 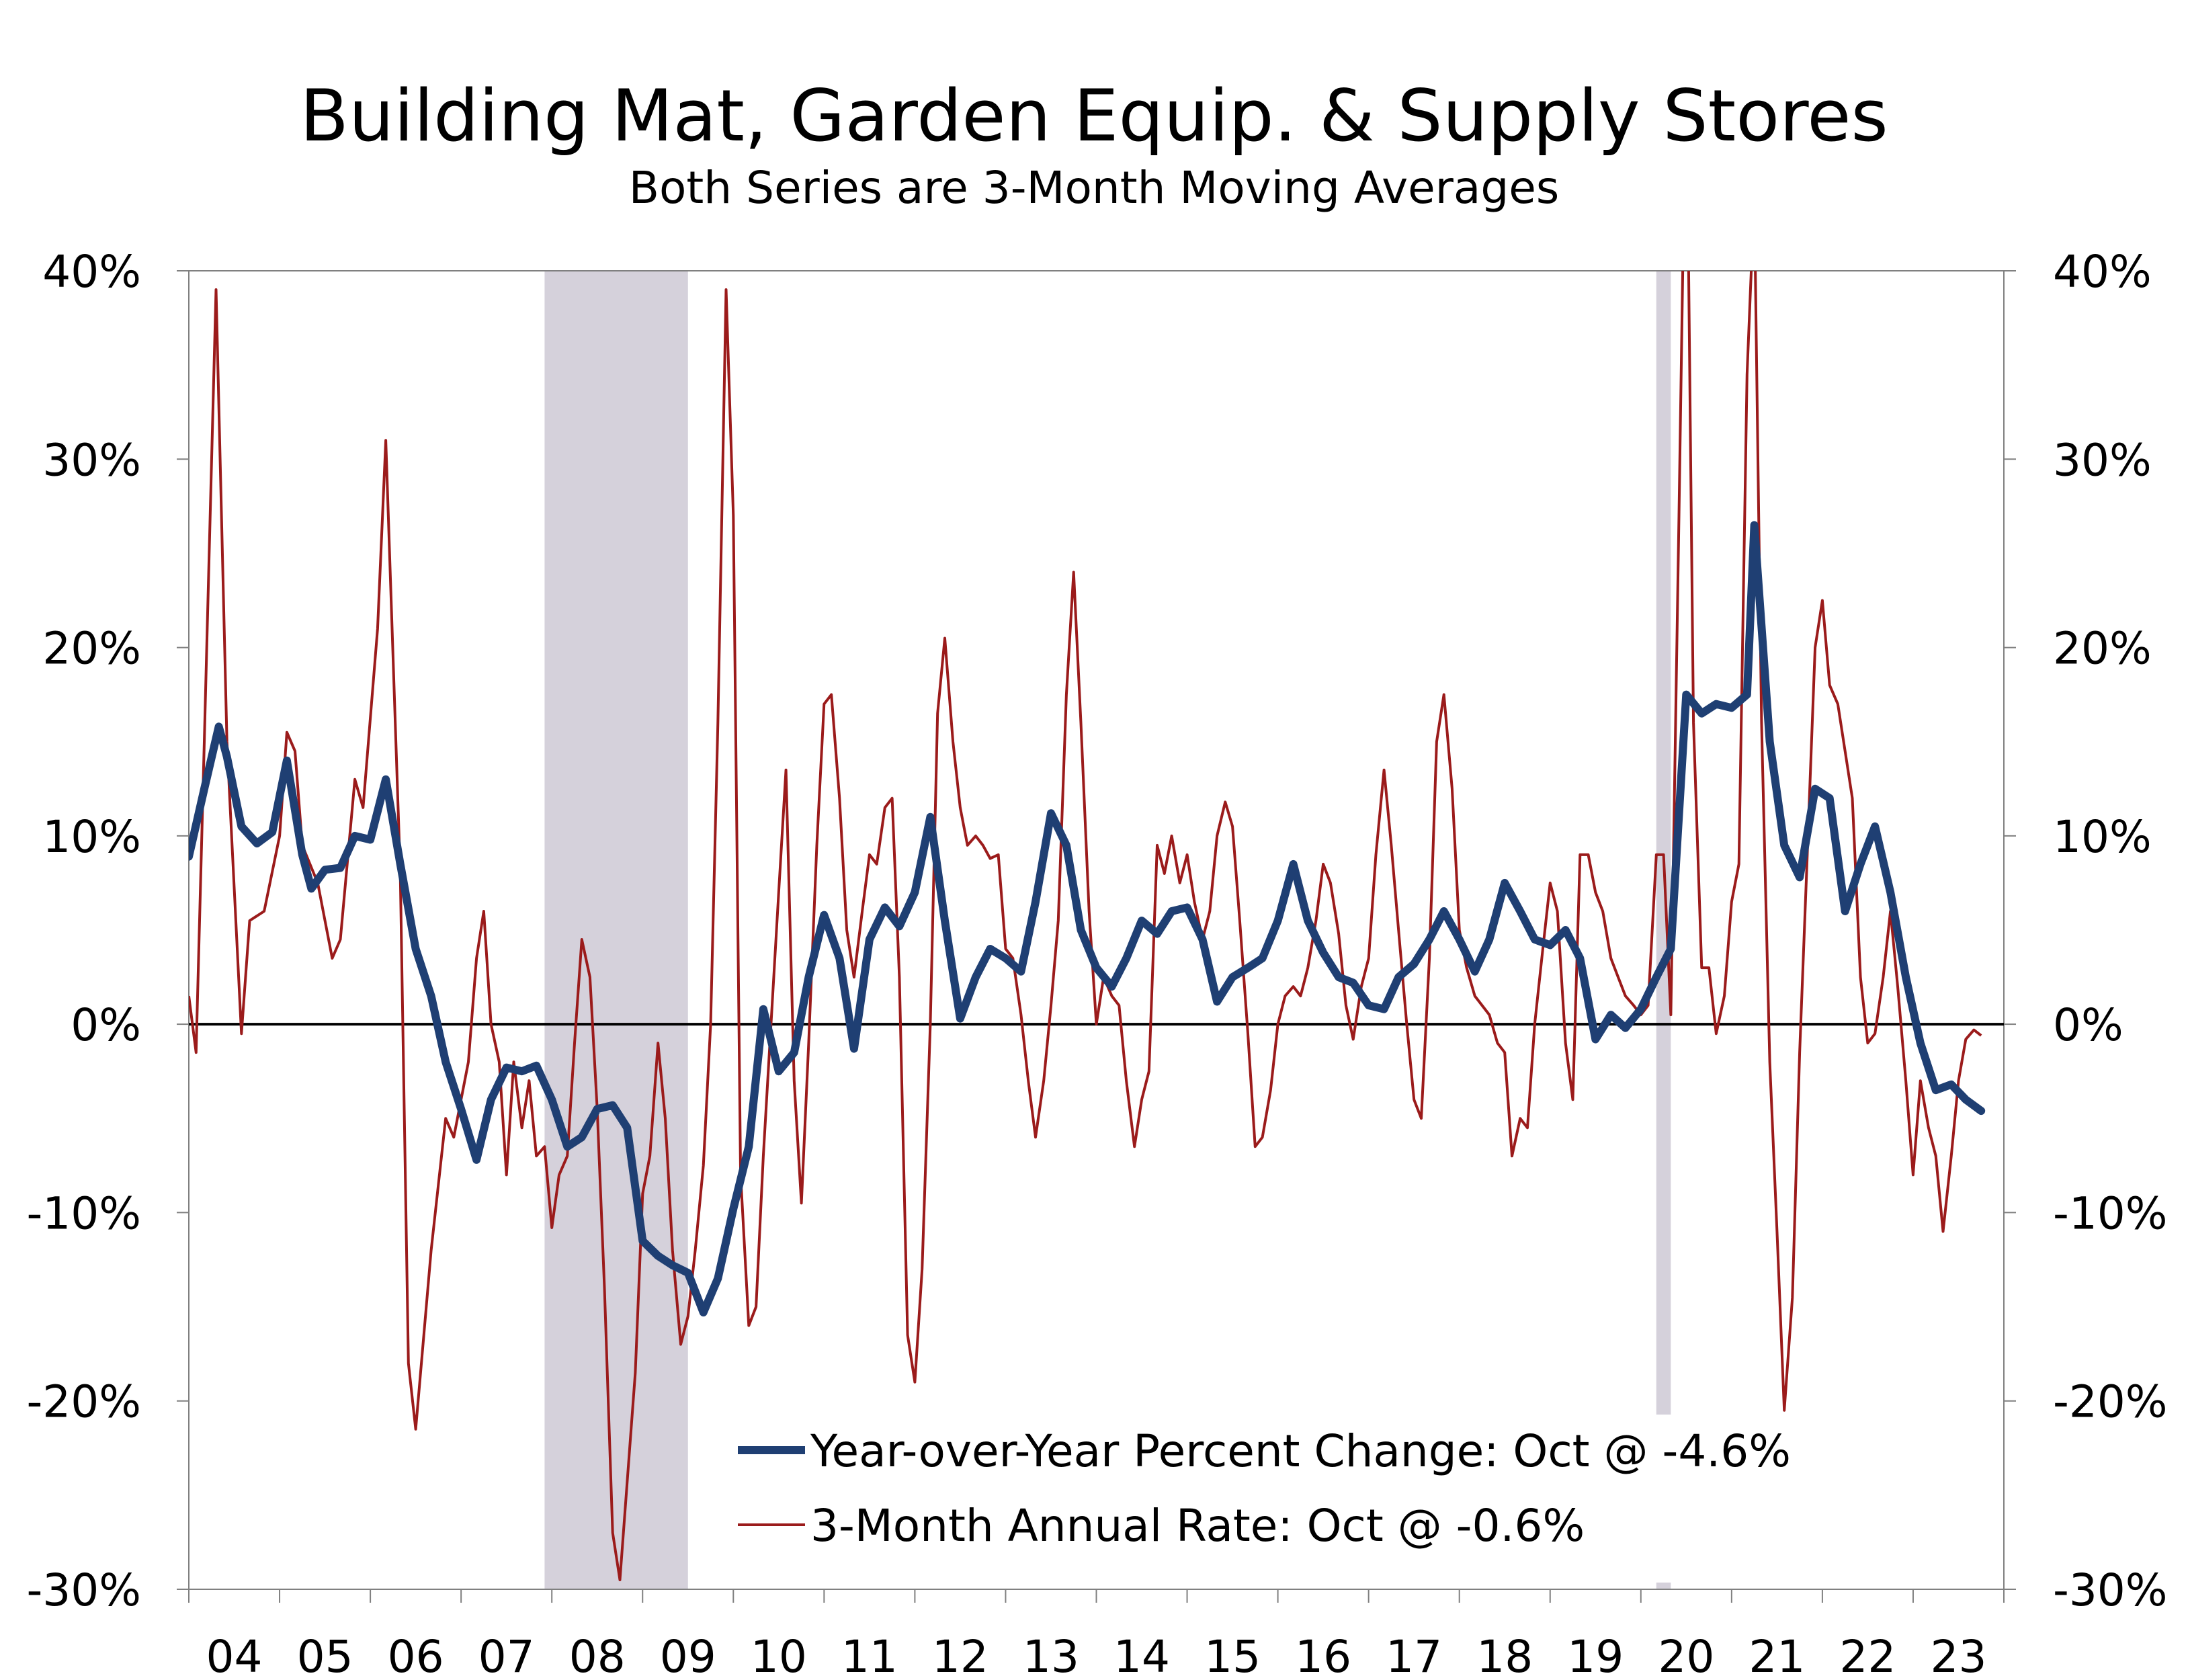 I want to click on x-tick-label: 04, so click(x=234, y=1655).